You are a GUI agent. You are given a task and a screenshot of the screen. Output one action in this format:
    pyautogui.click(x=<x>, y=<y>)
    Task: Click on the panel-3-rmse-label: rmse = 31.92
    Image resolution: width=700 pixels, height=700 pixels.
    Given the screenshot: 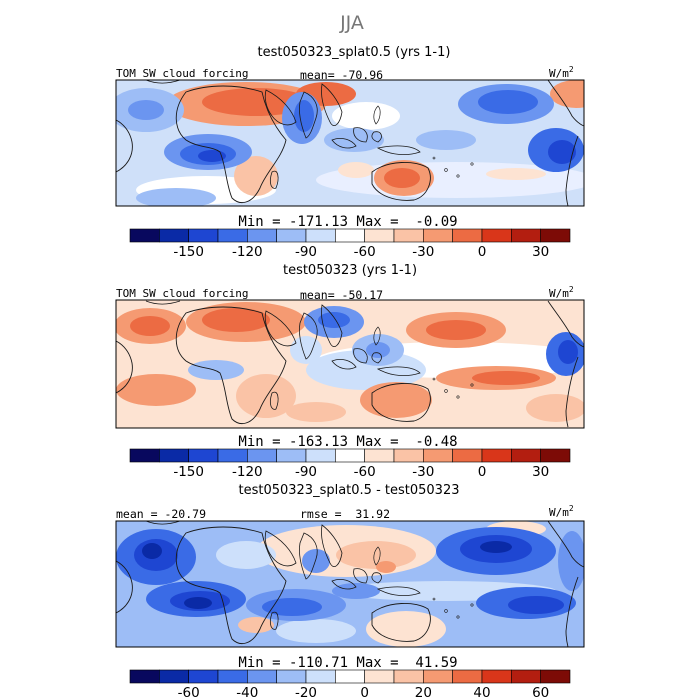 What is the action you would take?
    pyautogui.click(x=345, y=514)
    